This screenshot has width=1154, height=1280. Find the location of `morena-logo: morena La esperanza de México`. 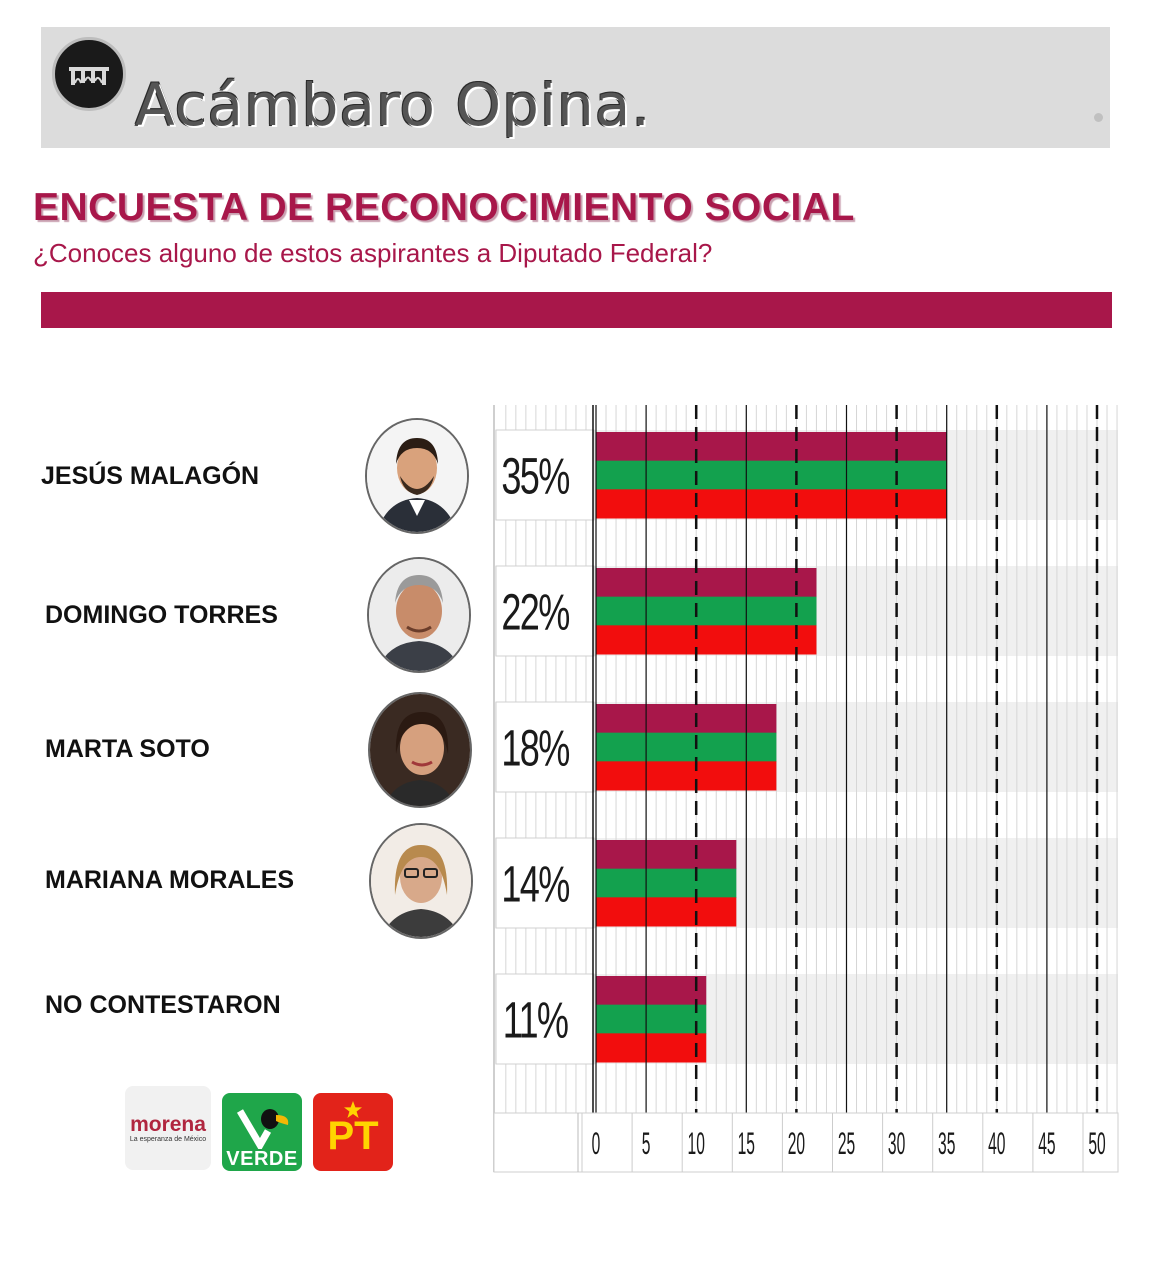

morena-logo: morena La esperanza de México is located at coordinates (168, 1128).